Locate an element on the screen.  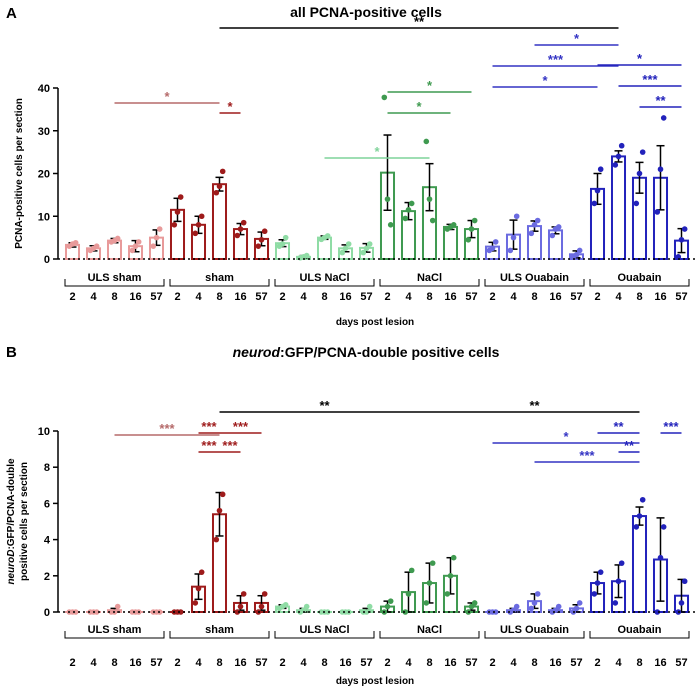
y-tick-label: 20 is located at coordinates (44, 175).